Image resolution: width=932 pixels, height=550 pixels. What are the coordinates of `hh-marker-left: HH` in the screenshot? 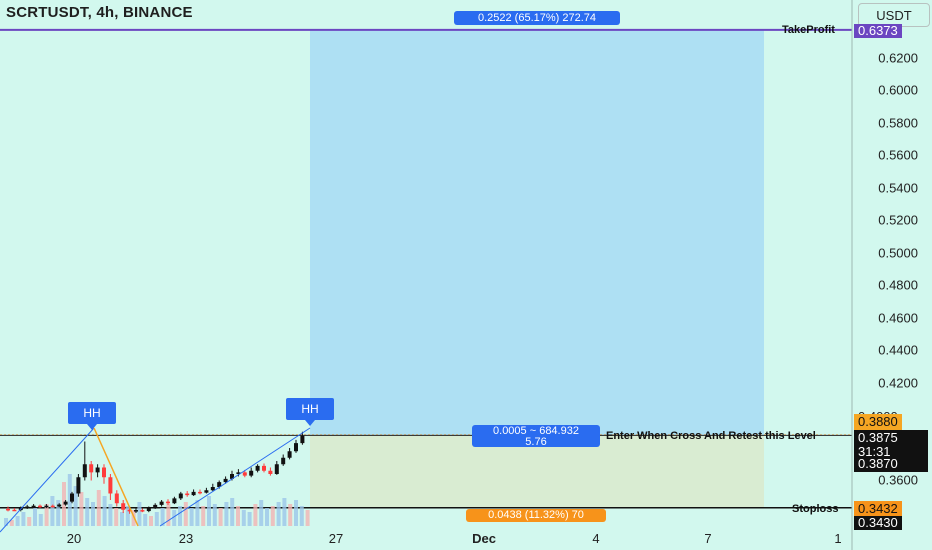 It's located at (92, 416).